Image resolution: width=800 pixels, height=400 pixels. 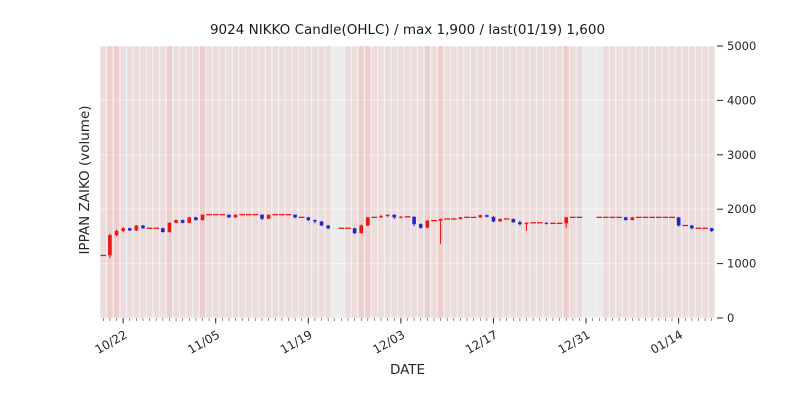 I want to click on x-tick-label: 11/05, so click(x=203, y=341).